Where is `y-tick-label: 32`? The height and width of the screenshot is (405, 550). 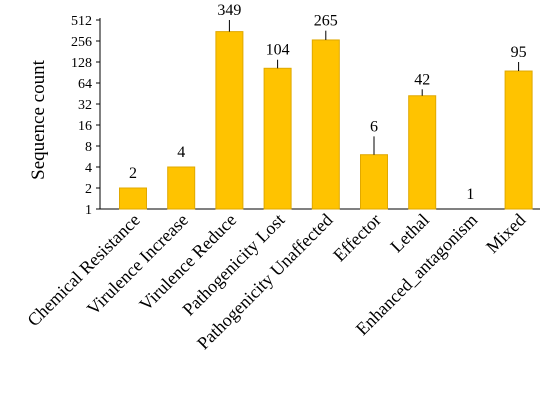
y-tick-label: 32 is located at coordinates (85, 105).